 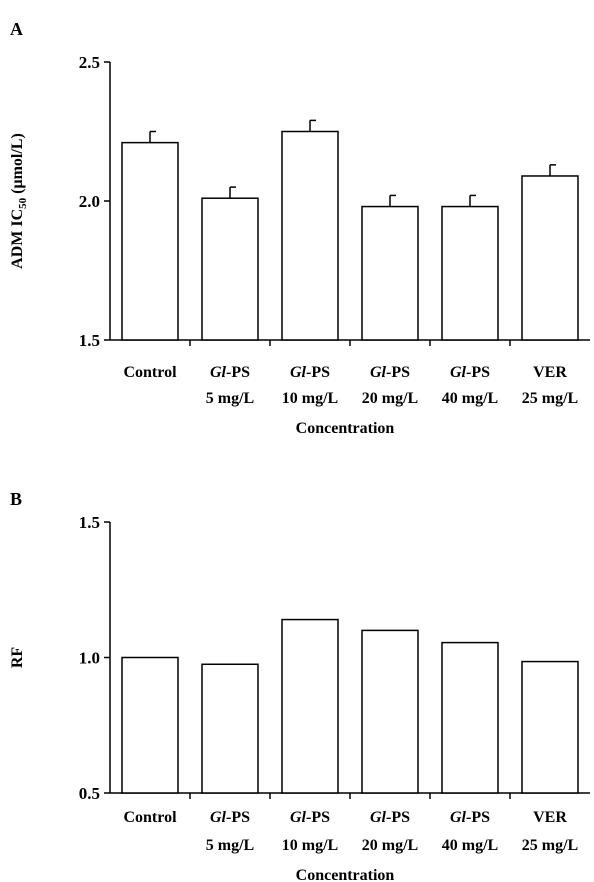 I want to click on panel-label: A, so click(x=16, y=29).